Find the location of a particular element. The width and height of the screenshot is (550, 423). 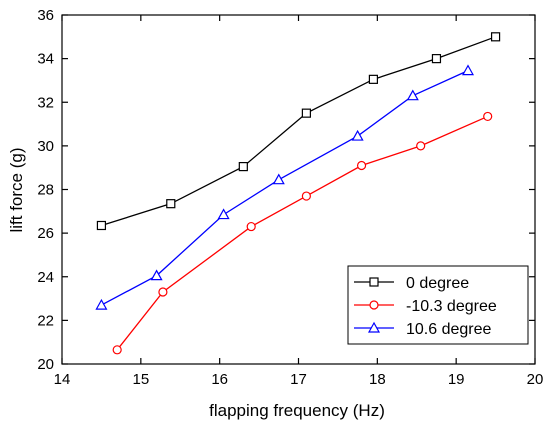

y-tick-label: 22 is located at coordinates (45, 320).